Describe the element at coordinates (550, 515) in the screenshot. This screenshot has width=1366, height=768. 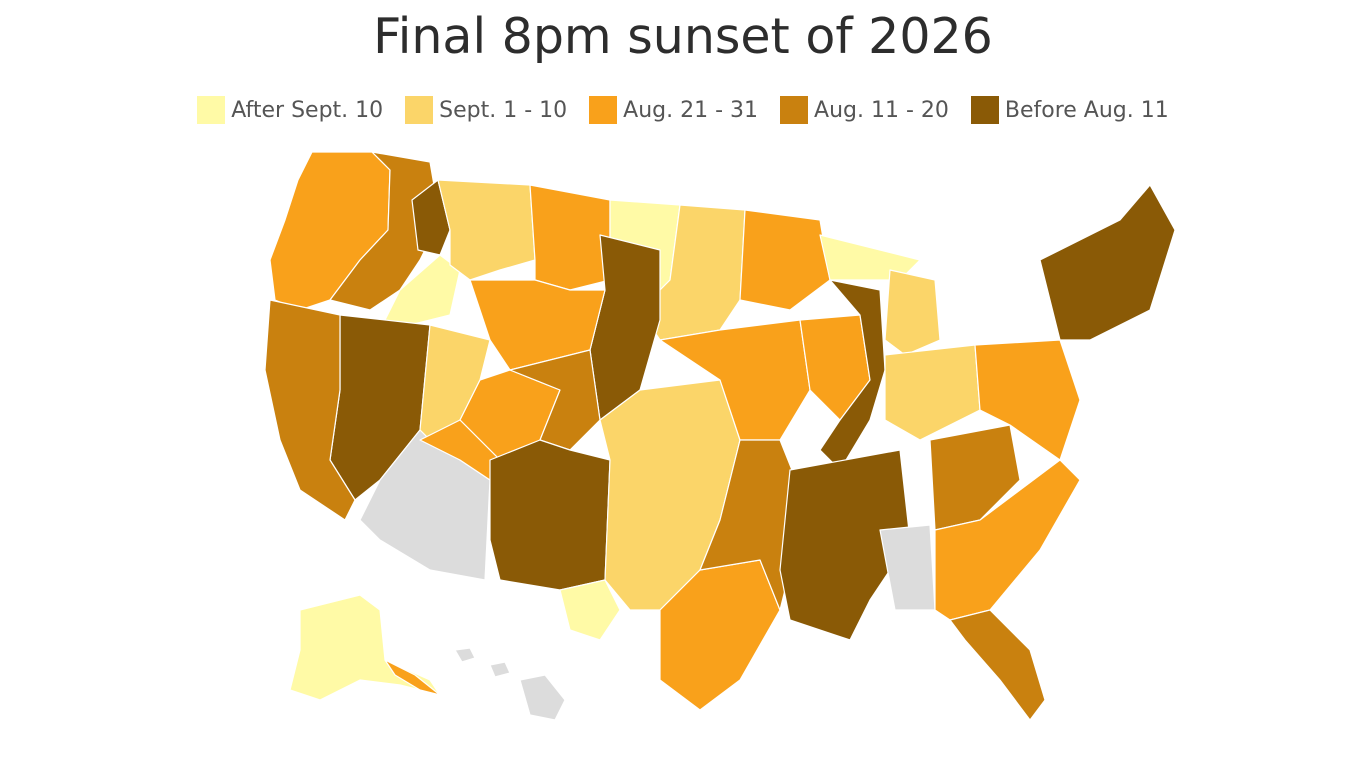
I see `region-new-mexico` at that location.